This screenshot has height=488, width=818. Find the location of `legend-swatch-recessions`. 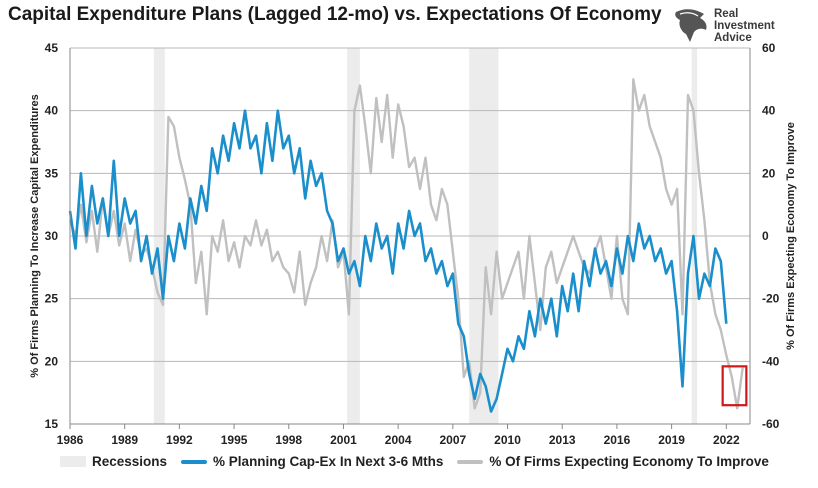

legend-swatch-recessions is located at coordinates (73, 461).